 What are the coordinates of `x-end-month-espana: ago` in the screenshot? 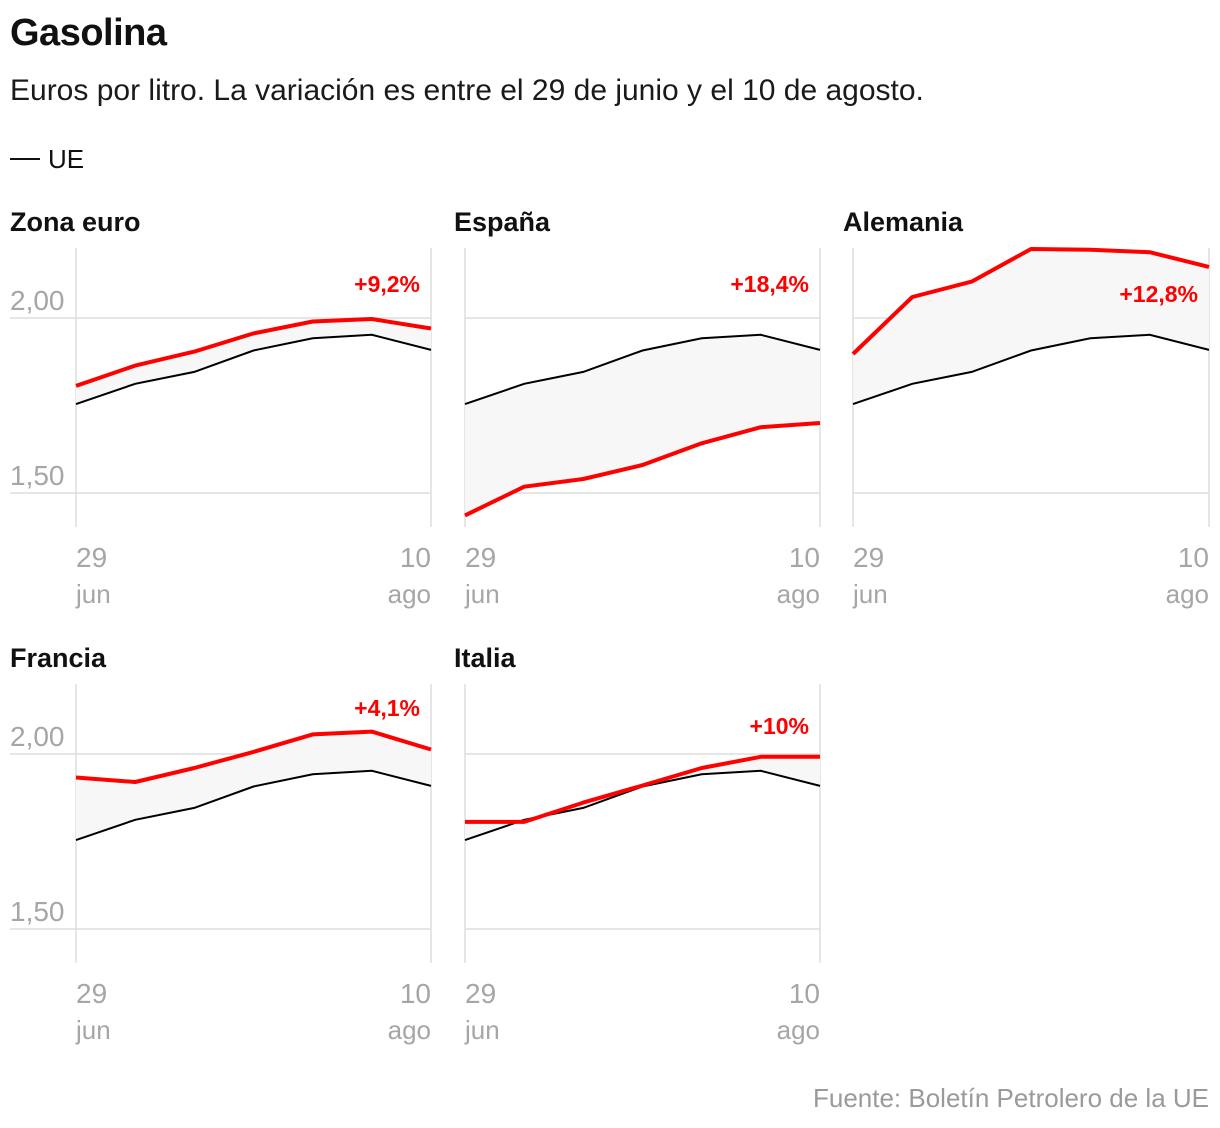 It's located at (798, 594).